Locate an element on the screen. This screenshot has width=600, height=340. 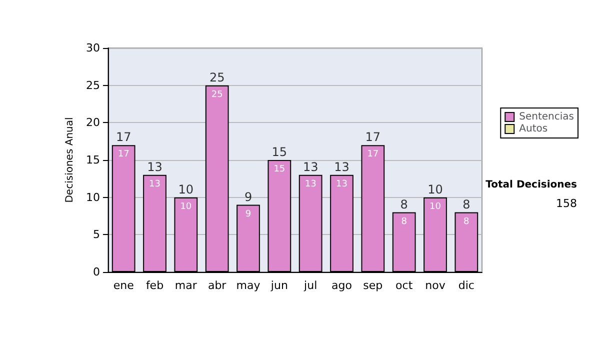
y-tick-label: 20 is located at coordinates (93, 123).